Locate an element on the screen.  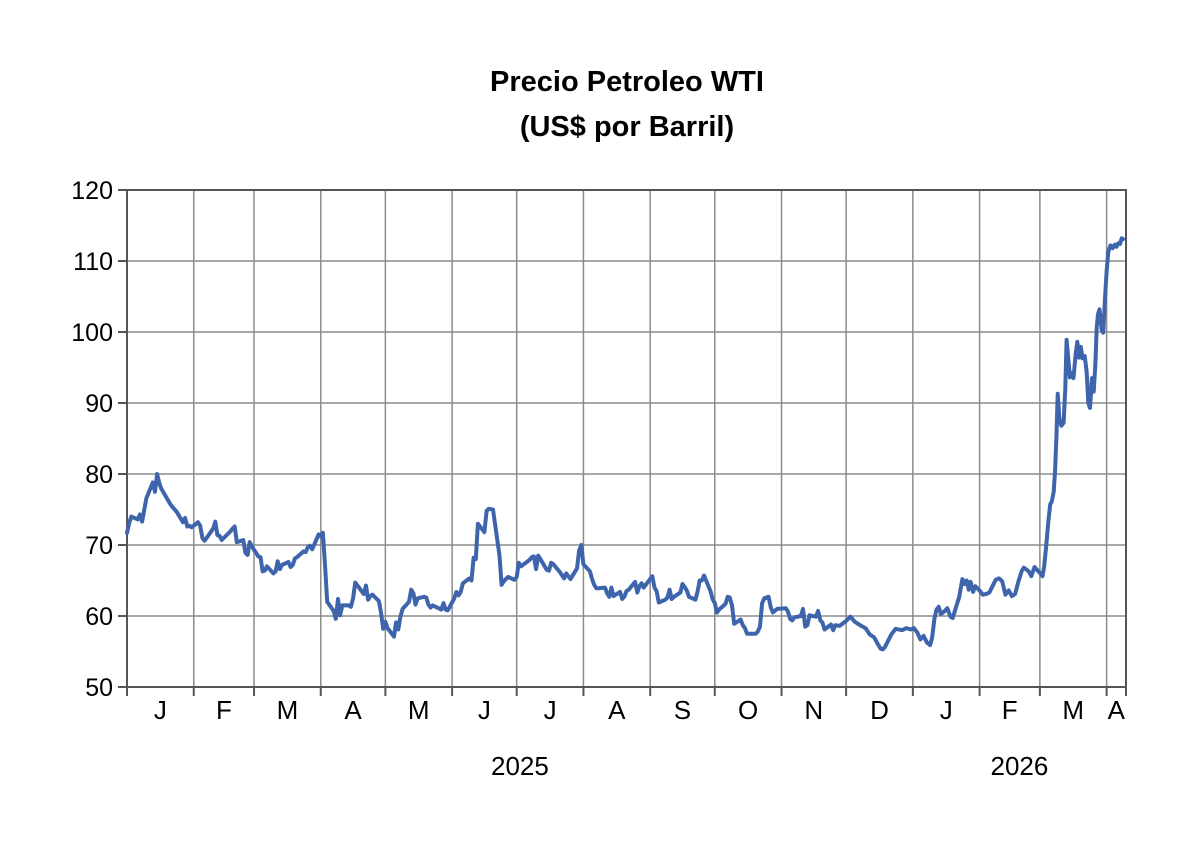
y-axis-label: 110 is located at coordinates (93, 262).